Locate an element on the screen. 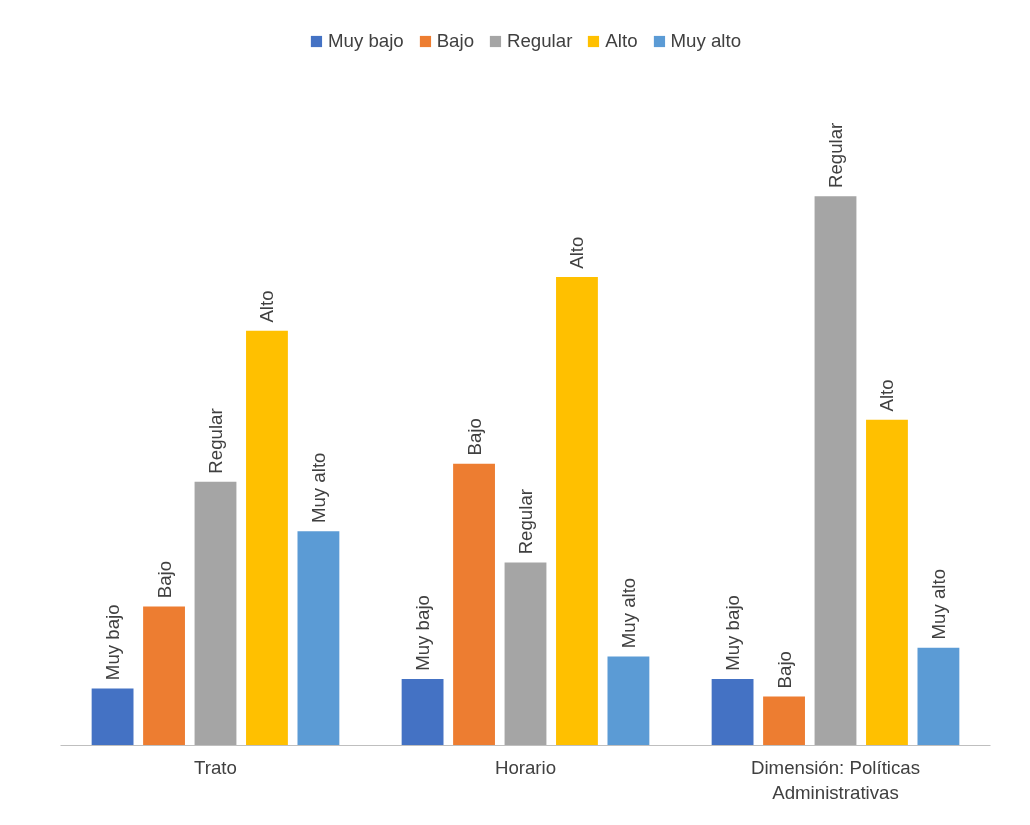 The height and width of the screenshot is (825, 1030). x-tick-label: Dimensión: Políticas Administrativas is located at coordinates (836, 779).